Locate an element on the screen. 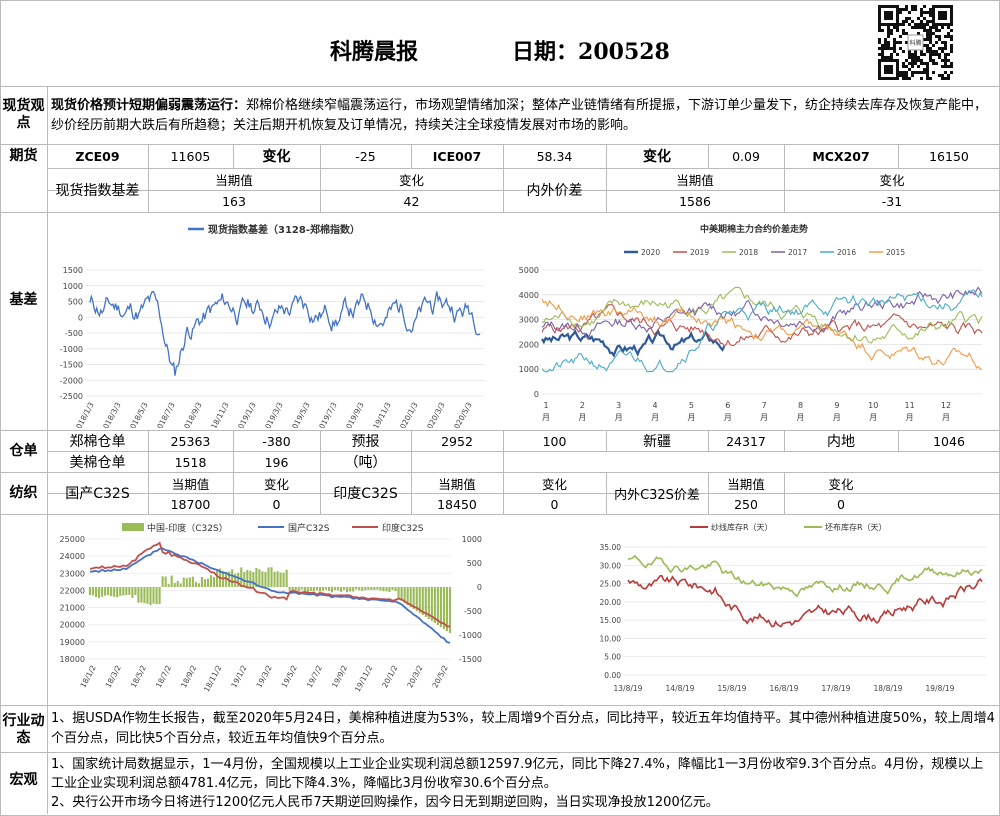  x-tick-label: 18/5/2 is located at coordinates (138, 677).